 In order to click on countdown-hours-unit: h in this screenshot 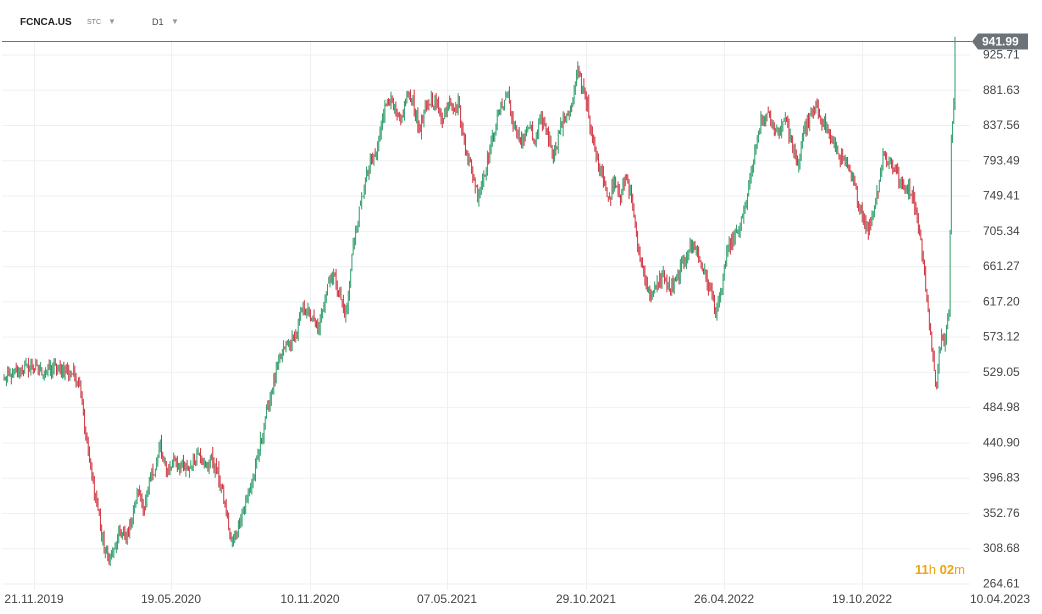, I will do `click(932, 569)`.